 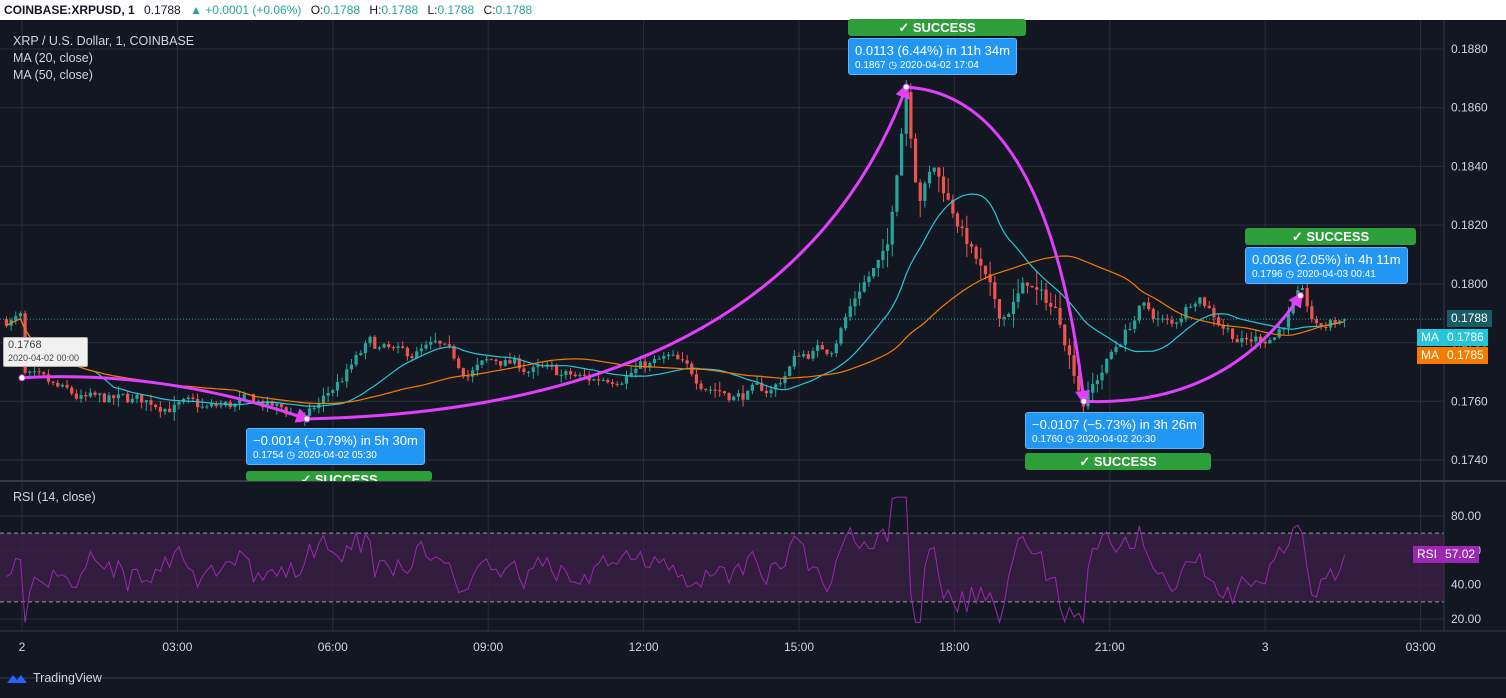 What do you see at coordinates (317, 10) in the screenshot?
I see `open-label: O:` at bounding box center [317, 10].